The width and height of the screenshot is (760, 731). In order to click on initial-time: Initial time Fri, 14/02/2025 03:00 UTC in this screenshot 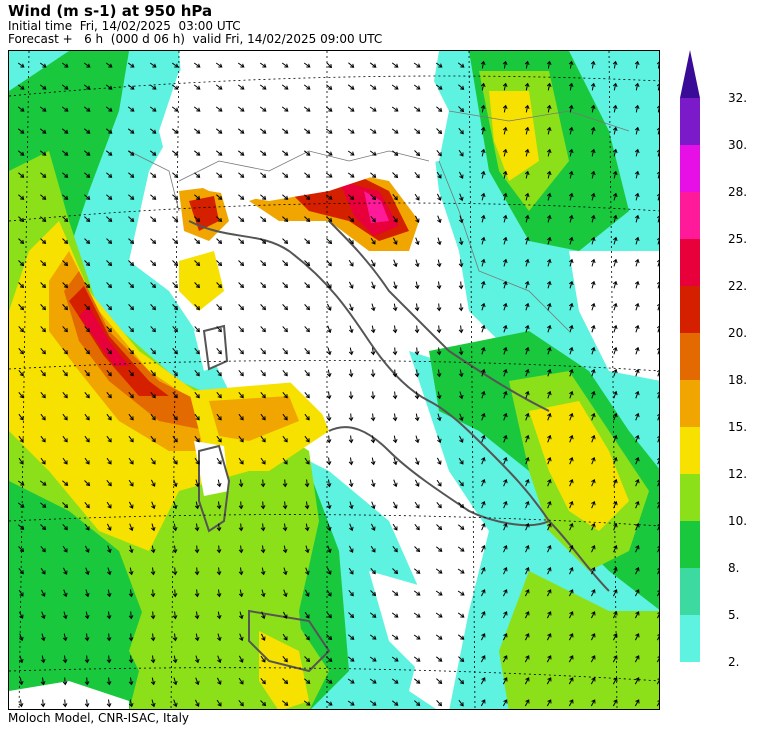, I will do `click(124, 26)`.